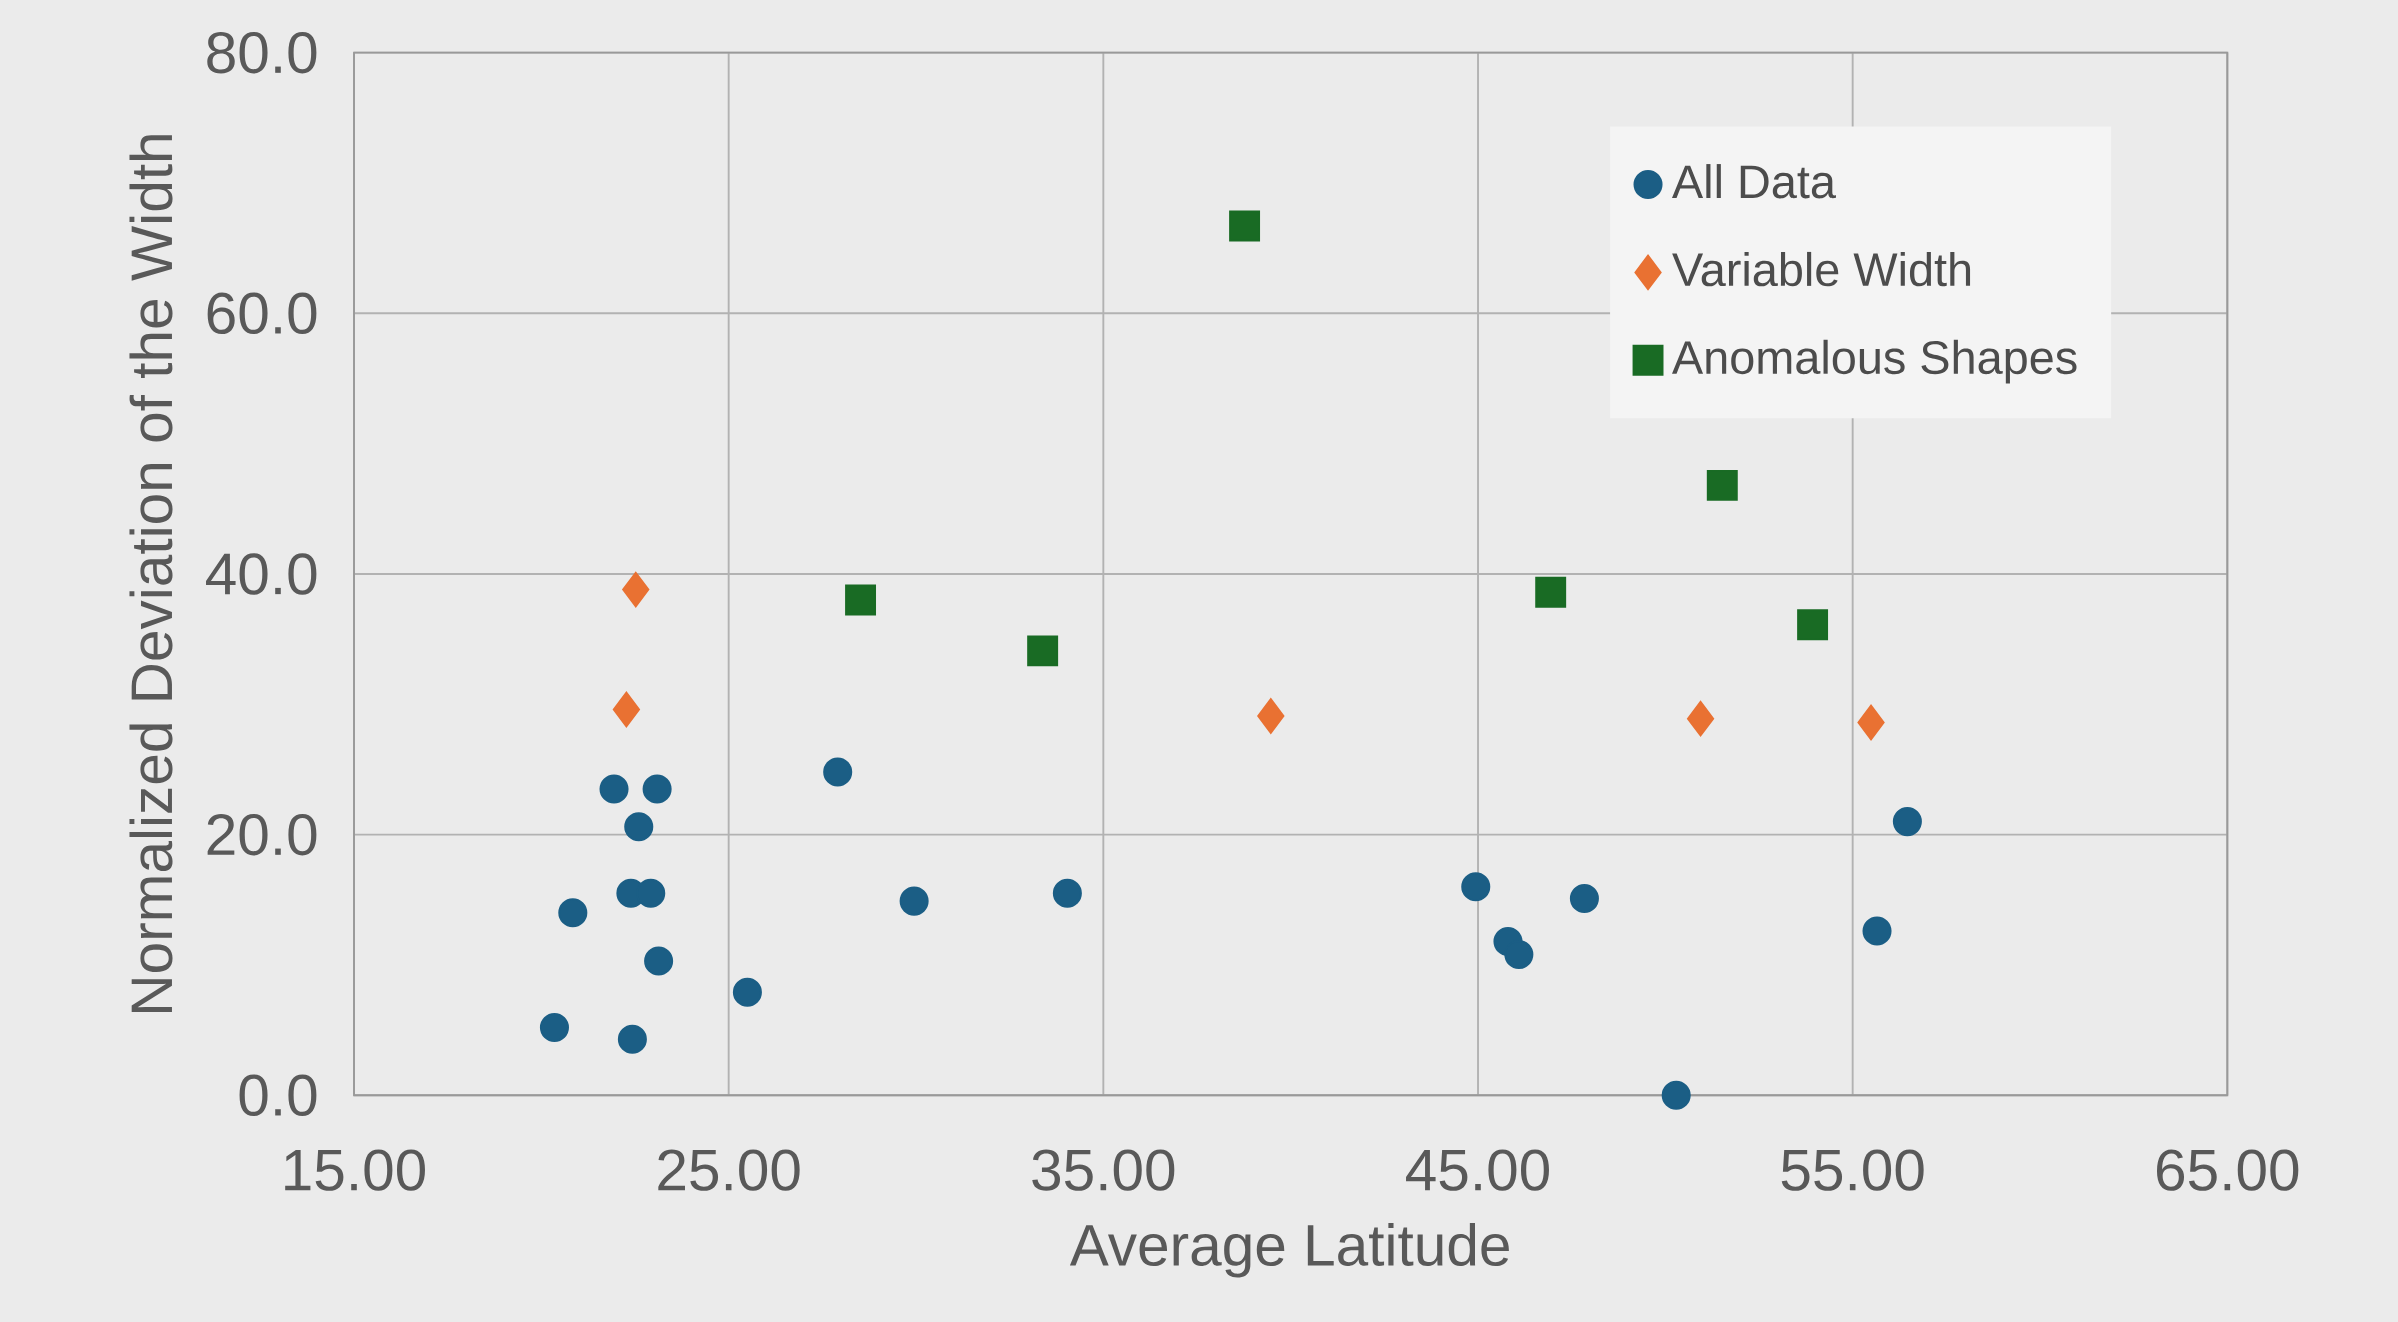 The image size is (2398, 1322). What do you see at coordinates (355, 1170) in the screenshot?
I see `x-tick-label: 15.00` at bounding box center [355, 1170].